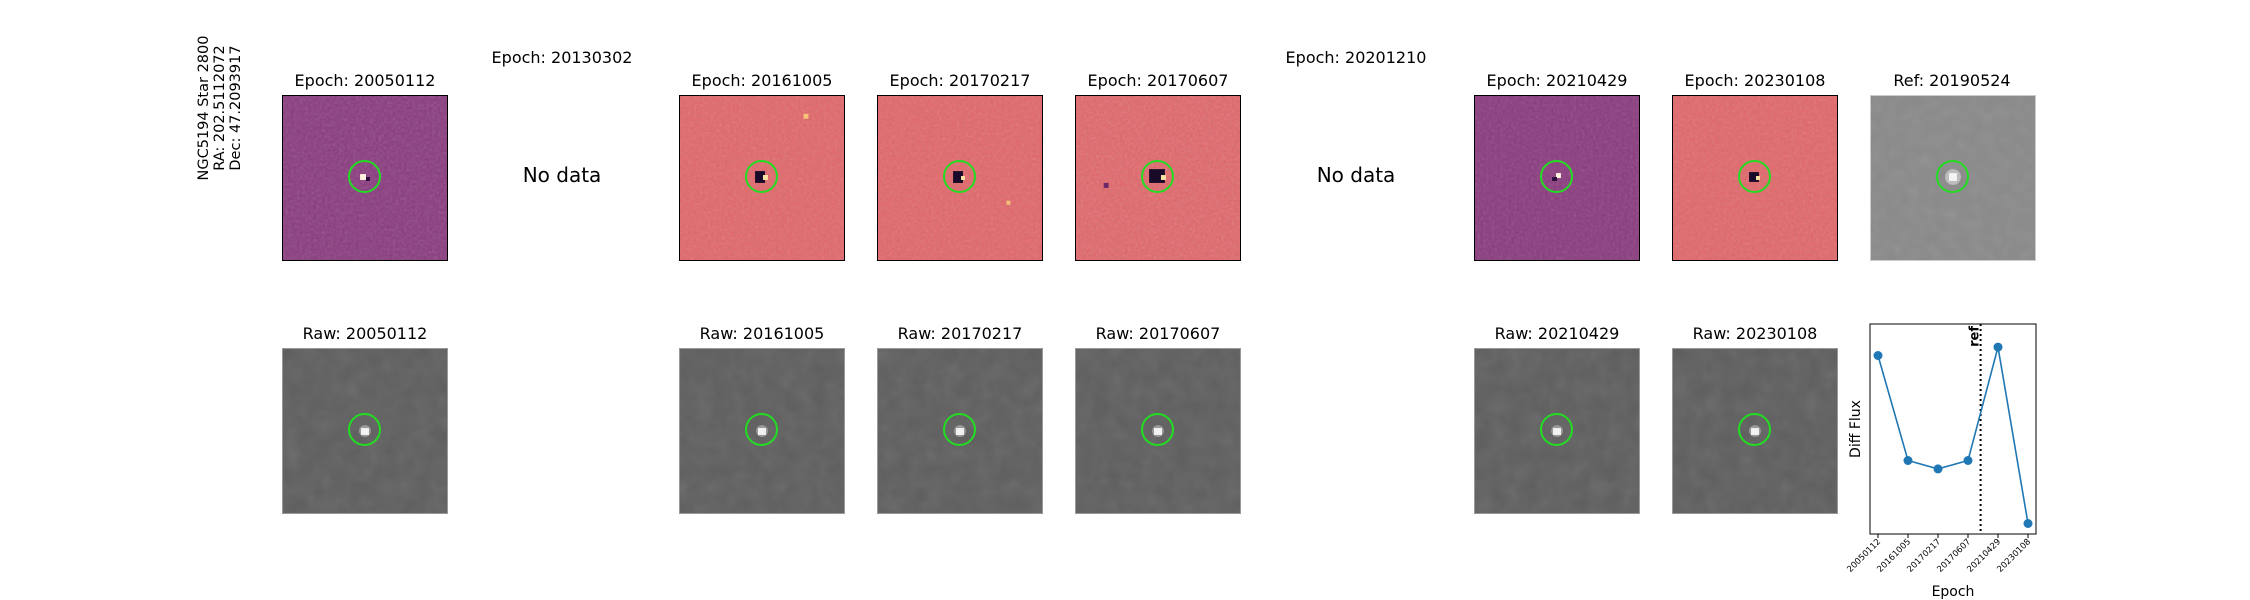 Image resolution: width=2250 pixels, height=600 pixels. I want to click on panel-title: Epoch: 20050112, so click(365, 80).